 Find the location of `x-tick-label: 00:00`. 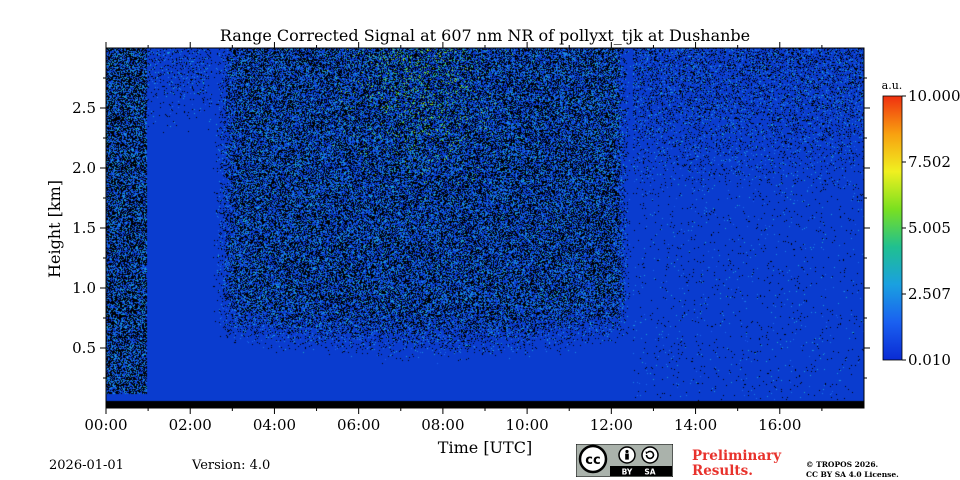

x-tick-label: 00:00 is located at coordinates (105, 425).